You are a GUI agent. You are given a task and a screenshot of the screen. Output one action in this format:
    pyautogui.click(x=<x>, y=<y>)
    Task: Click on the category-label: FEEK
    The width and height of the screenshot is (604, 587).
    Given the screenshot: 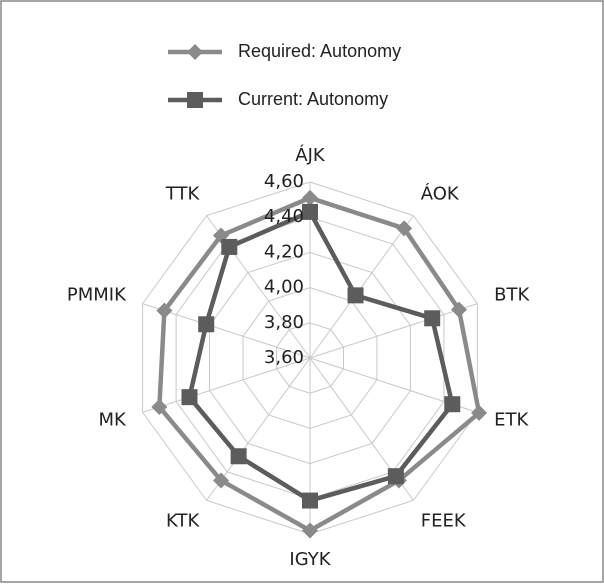 What is the action you would take?
    pyautogui.click(x=444, y=520)
    